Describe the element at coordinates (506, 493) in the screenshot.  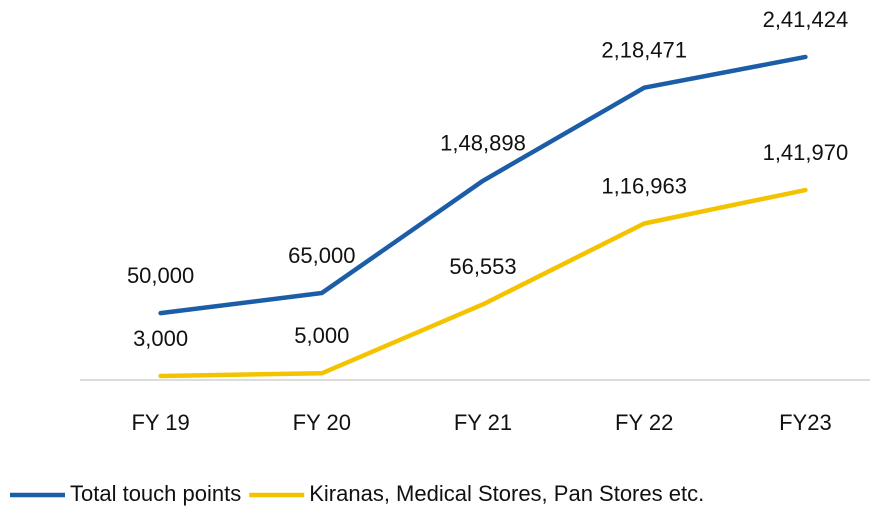
I see `legend-label: Kiranas, Medical Stores, Pan Stores etc.` at that location.